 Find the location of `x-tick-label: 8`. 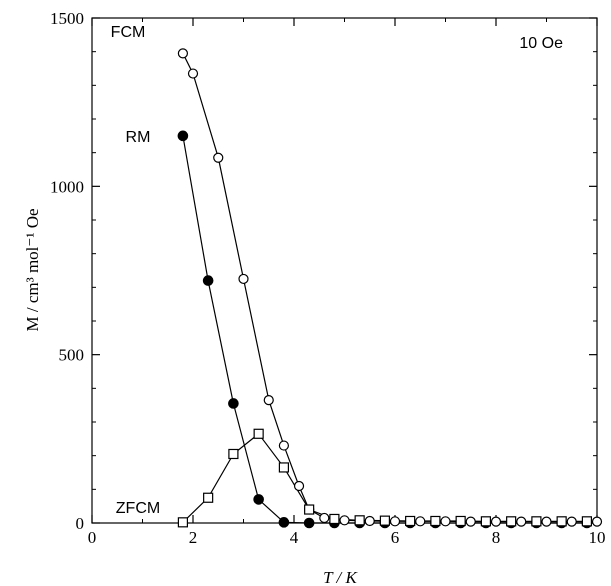

x-tick-label: 8 is located at coordinates (496, 537).